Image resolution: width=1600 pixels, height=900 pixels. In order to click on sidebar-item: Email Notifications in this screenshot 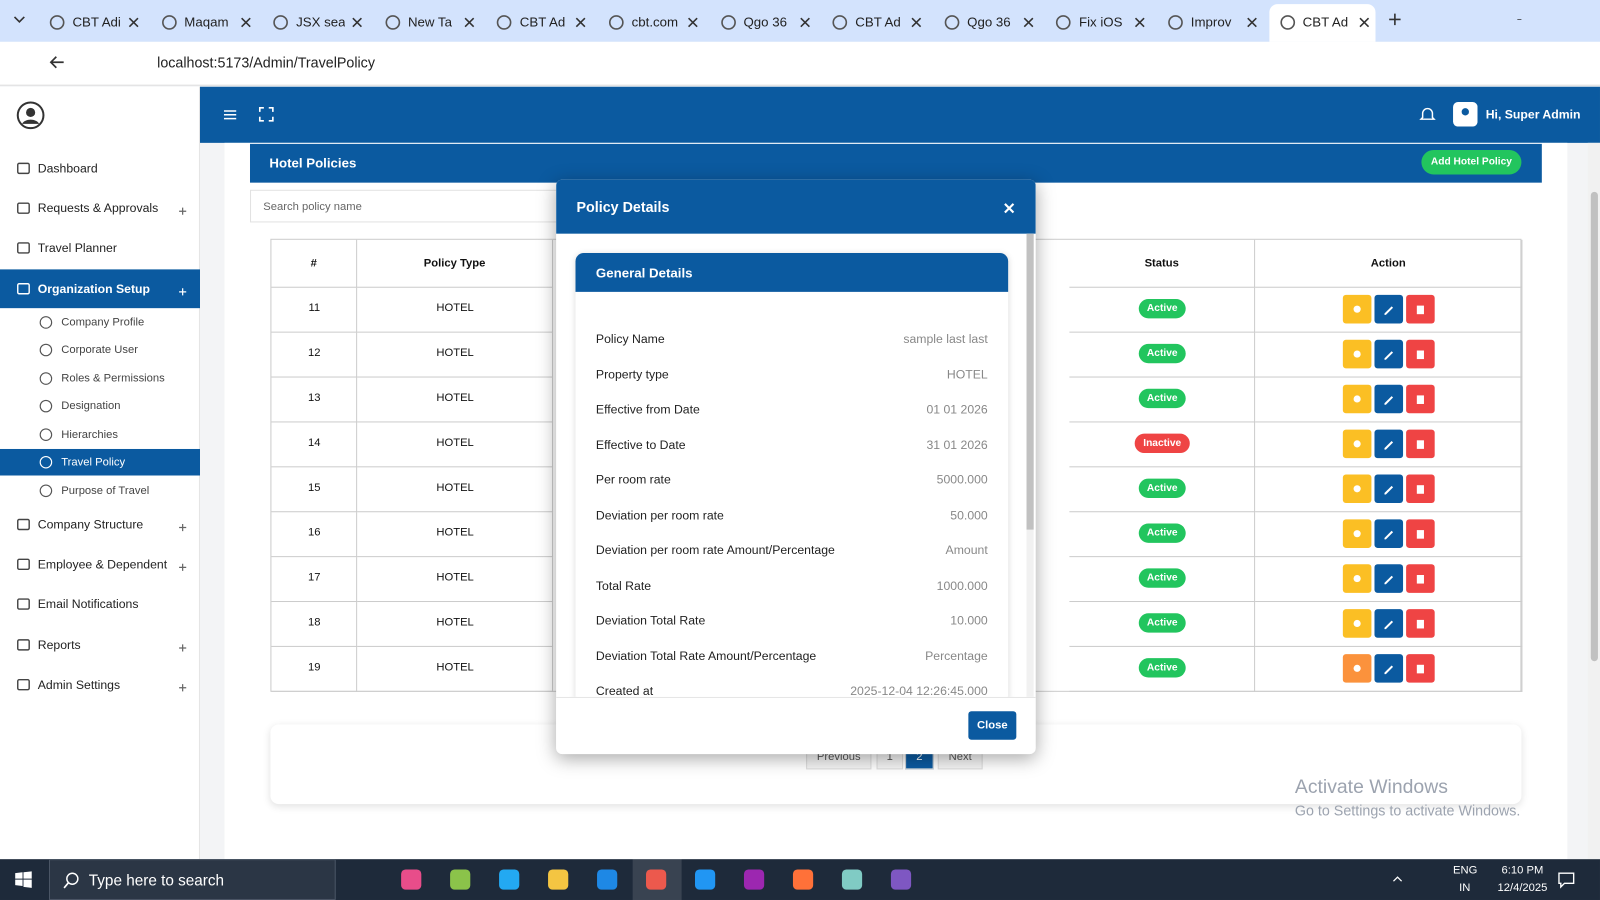, I will do `click(100, 604)`.